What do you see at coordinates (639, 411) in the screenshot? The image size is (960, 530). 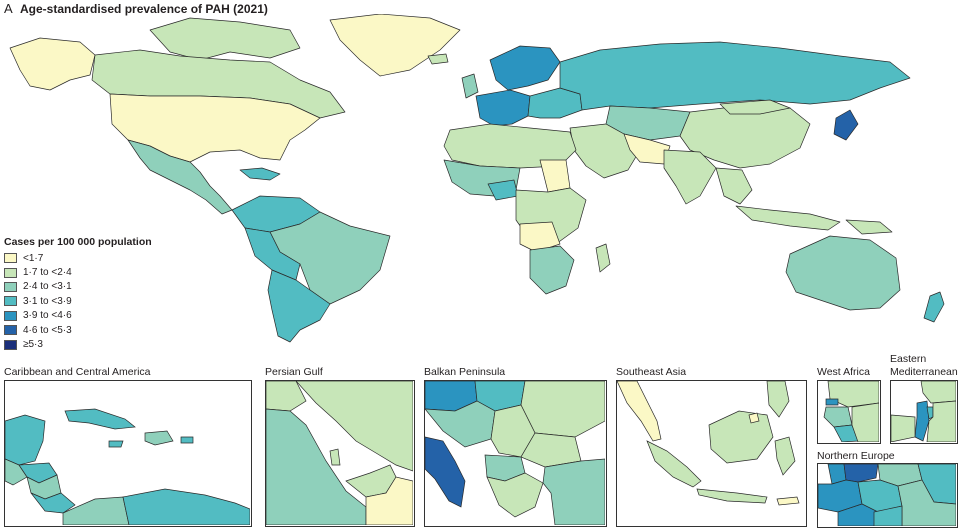 I see `region-malay-peninsula` at bounding box center [639, 411].